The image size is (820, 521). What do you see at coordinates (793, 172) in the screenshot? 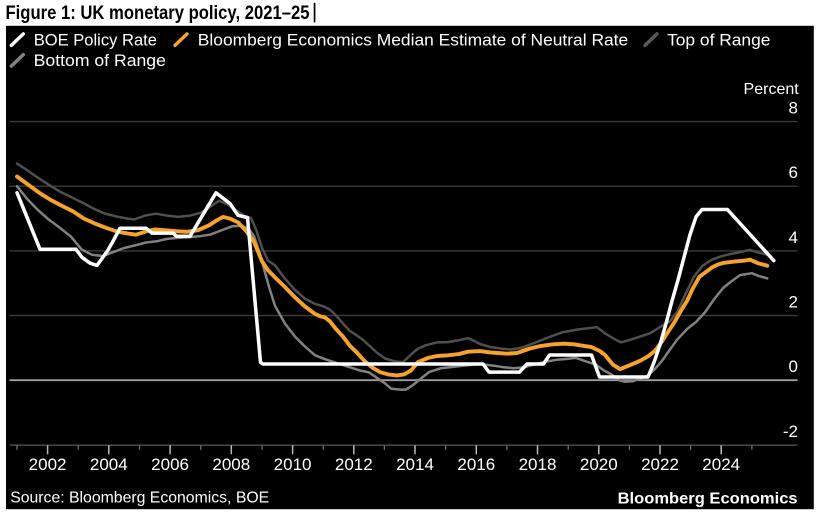
I see `svg-text: 6` at bounding box center [793, 172].